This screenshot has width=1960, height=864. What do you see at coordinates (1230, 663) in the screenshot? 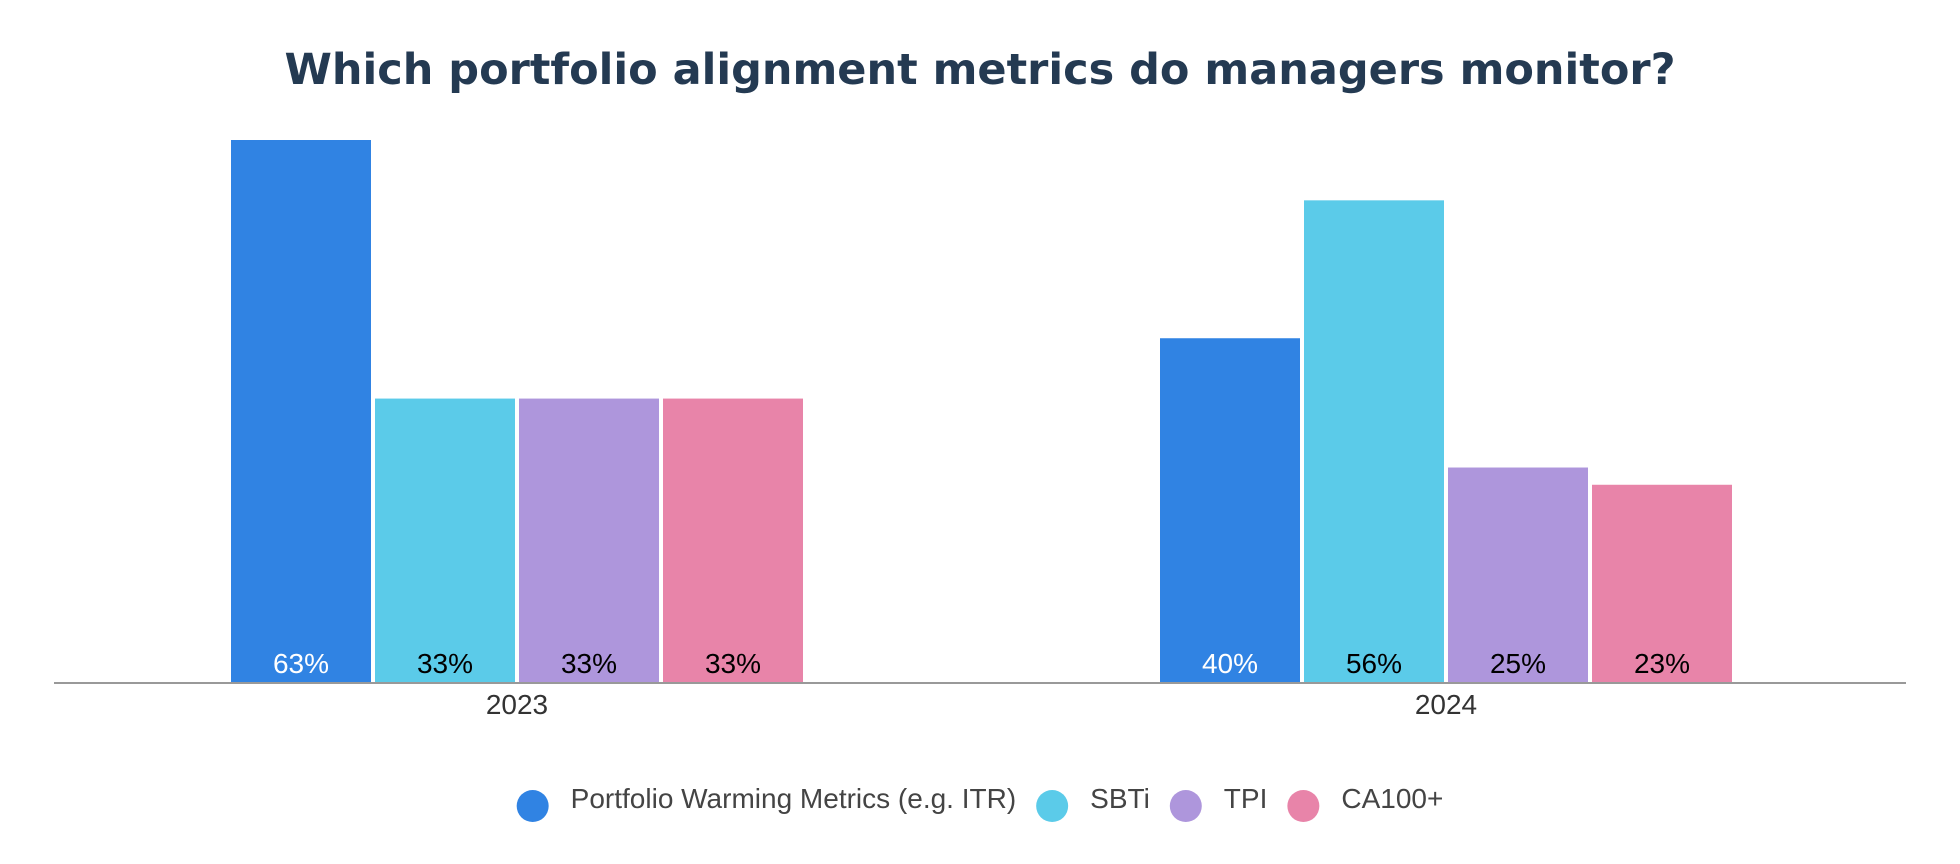
I see `bar-value-label: 40%` at bounding box center [1230, 663].